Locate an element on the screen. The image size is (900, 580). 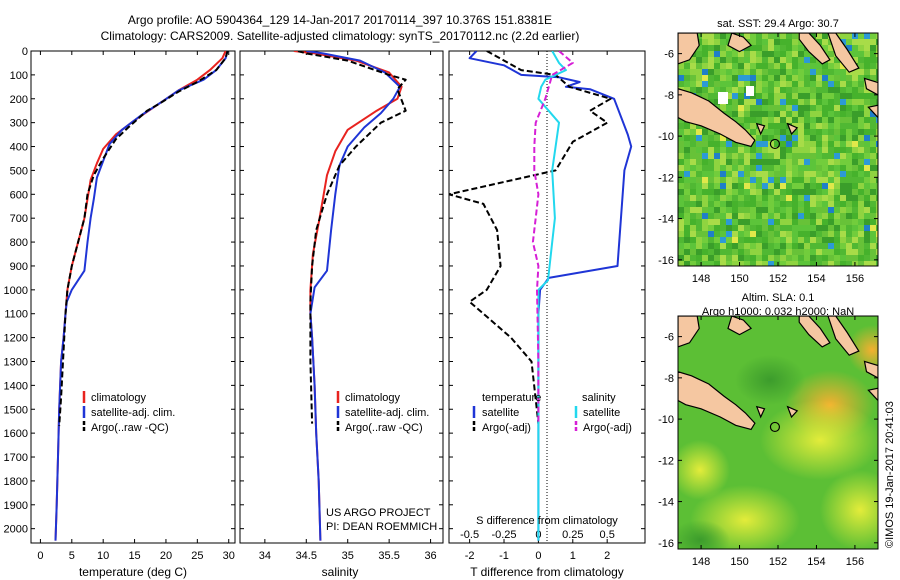
series-argo is located at coordinates (352, 237).